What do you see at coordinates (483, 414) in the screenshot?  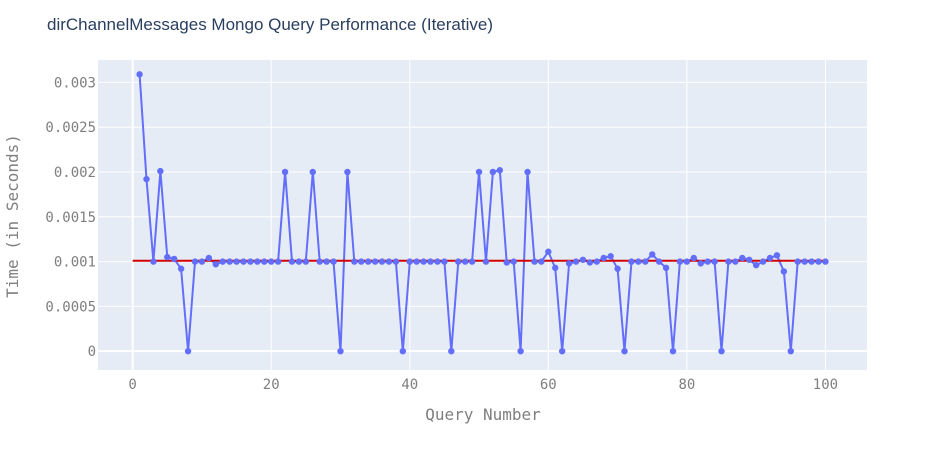 I see `x-axis-title: Query Number` at bounding box center [483, 414].